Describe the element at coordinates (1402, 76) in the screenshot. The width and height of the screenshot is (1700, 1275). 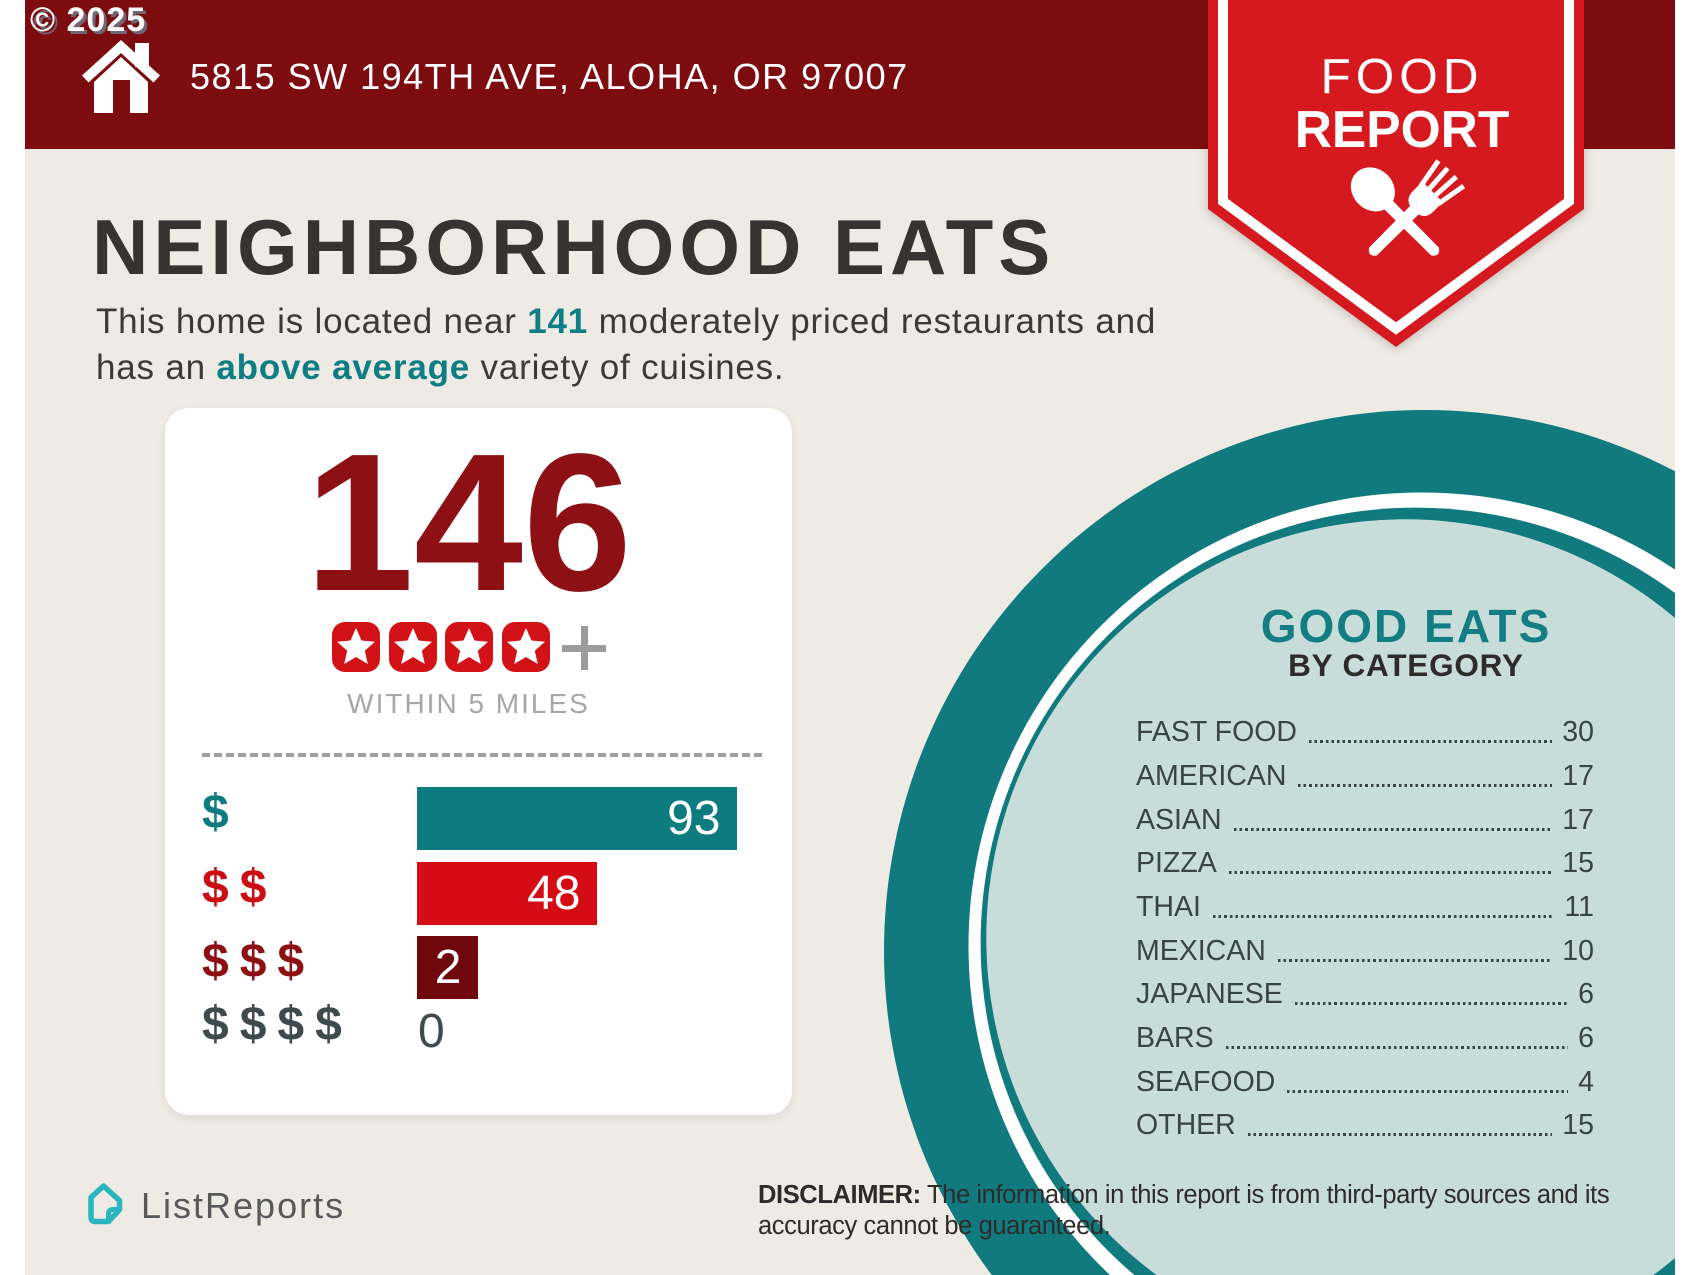
I see `svg-text: FOOD` at that location.